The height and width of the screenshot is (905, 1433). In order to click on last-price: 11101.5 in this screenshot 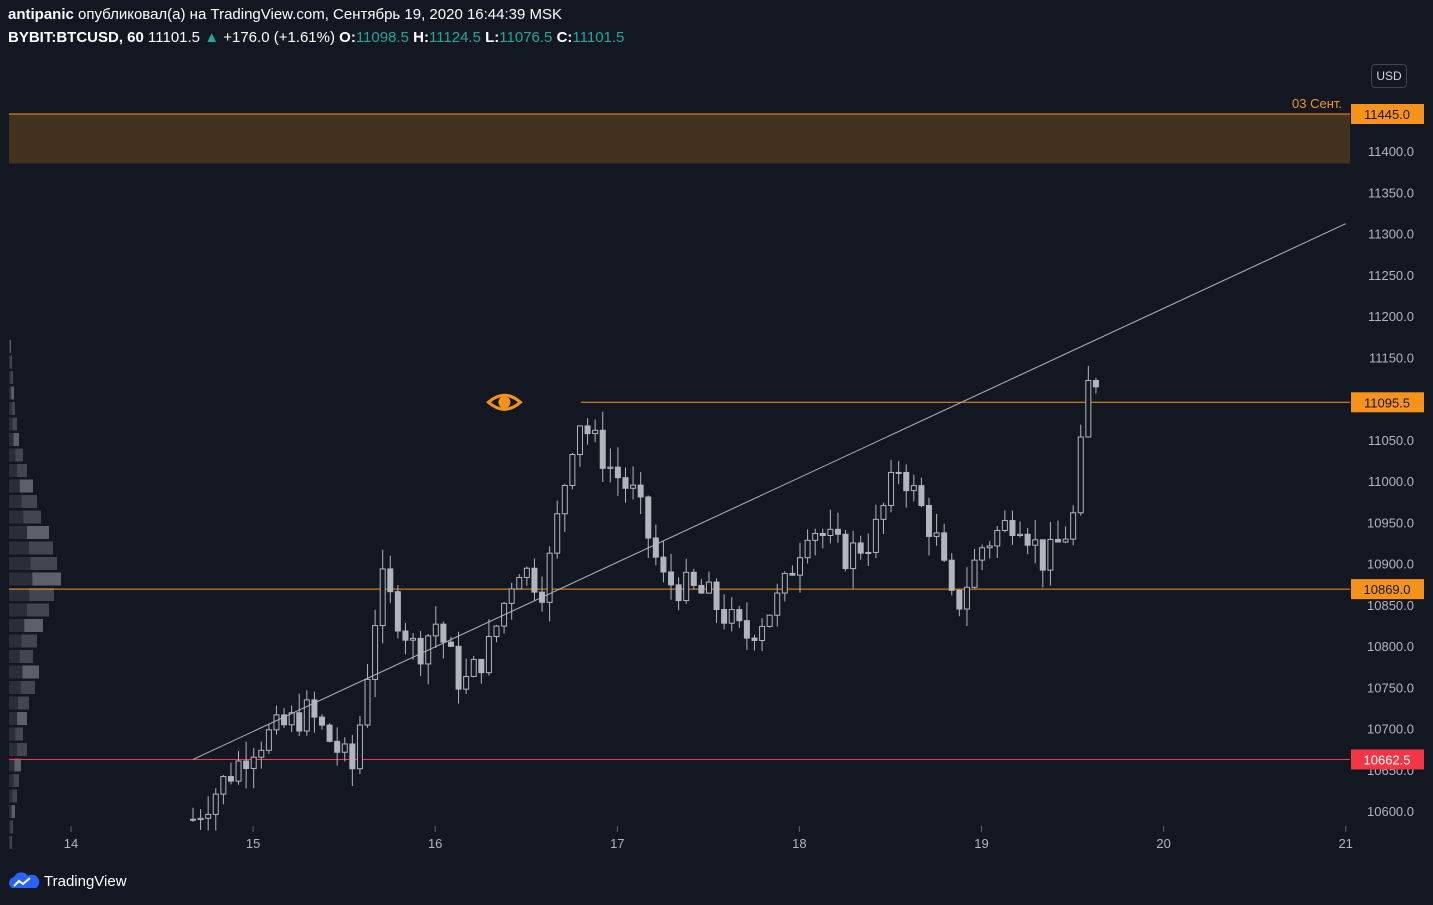, I will do `click(174, 37)`.